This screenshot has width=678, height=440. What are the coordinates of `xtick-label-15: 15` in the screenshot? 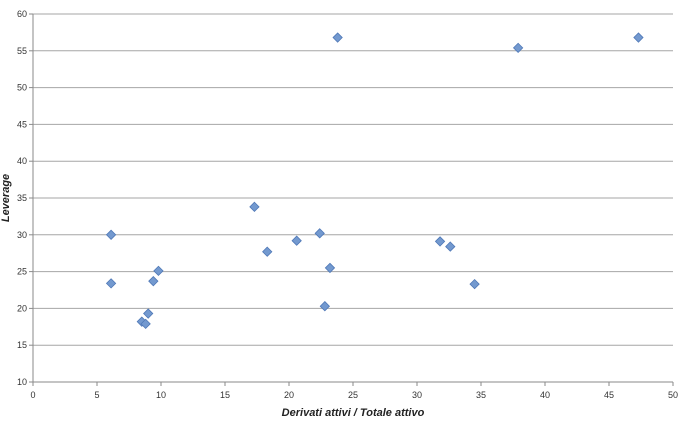 It's located at (225, 395).